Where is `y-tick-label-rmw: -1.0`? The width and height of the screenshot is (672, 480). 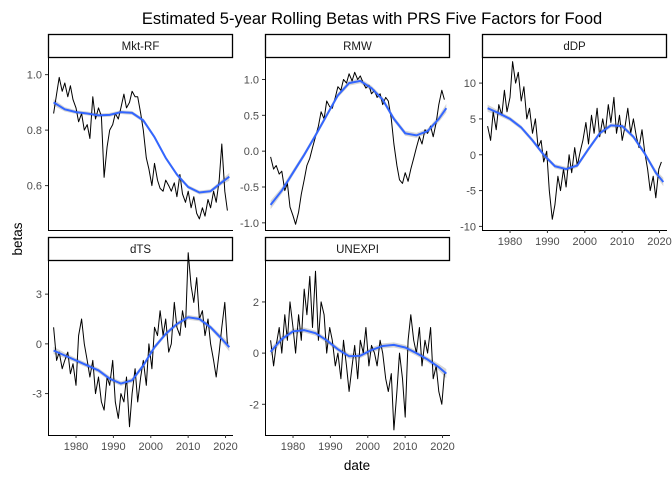 y-tick-label-rmw: -1.0 is located at coordinates (249, 224).